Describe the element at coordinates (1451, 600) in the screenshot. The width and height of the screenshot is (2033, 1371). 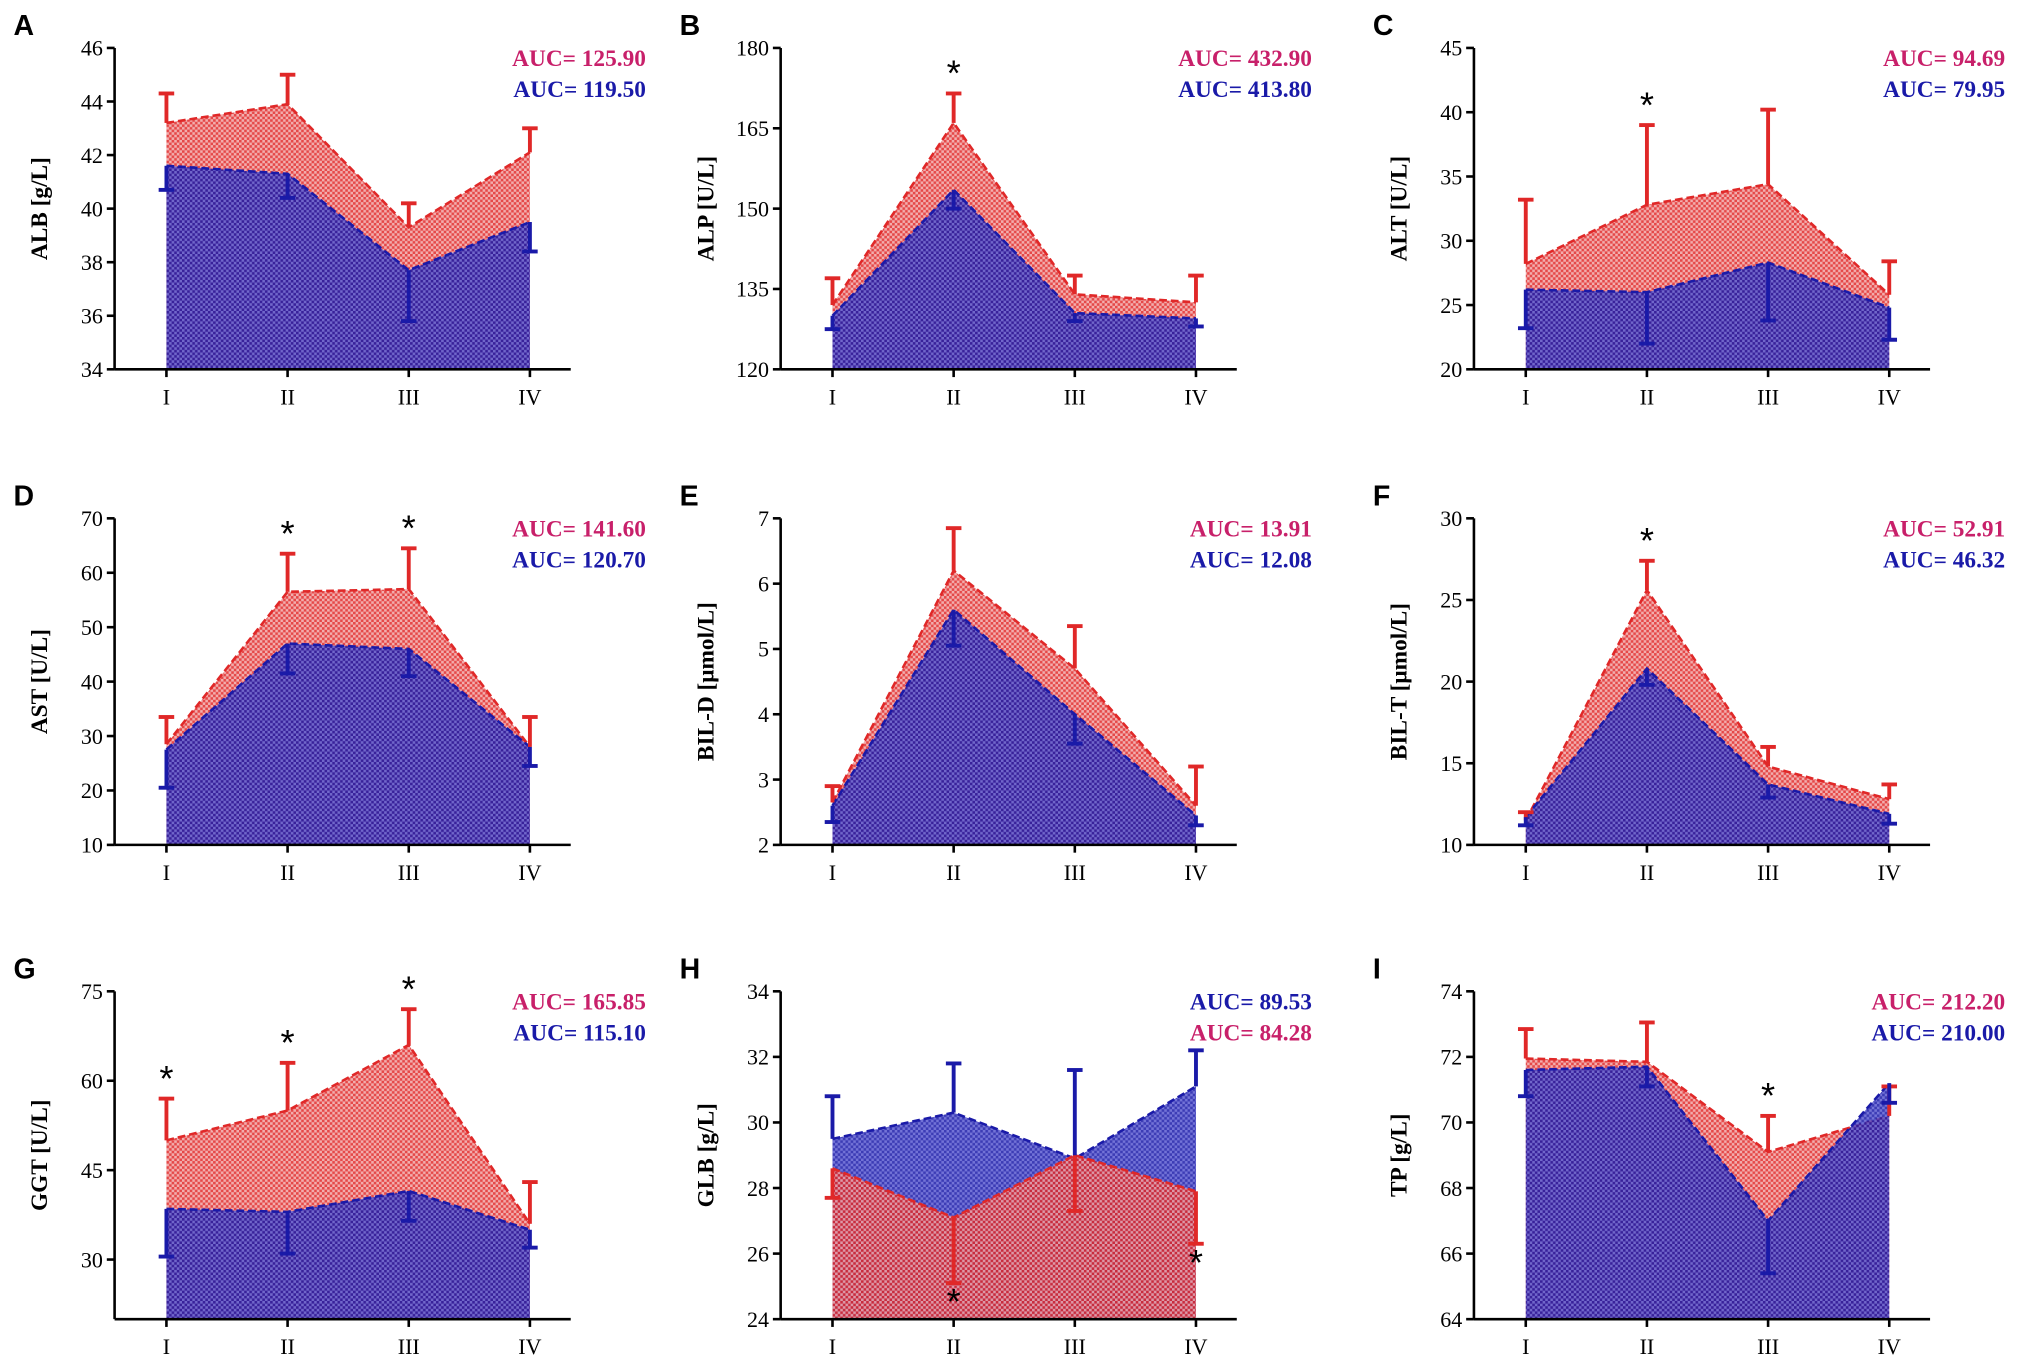
I see `y-tick-label: 25` at that location.